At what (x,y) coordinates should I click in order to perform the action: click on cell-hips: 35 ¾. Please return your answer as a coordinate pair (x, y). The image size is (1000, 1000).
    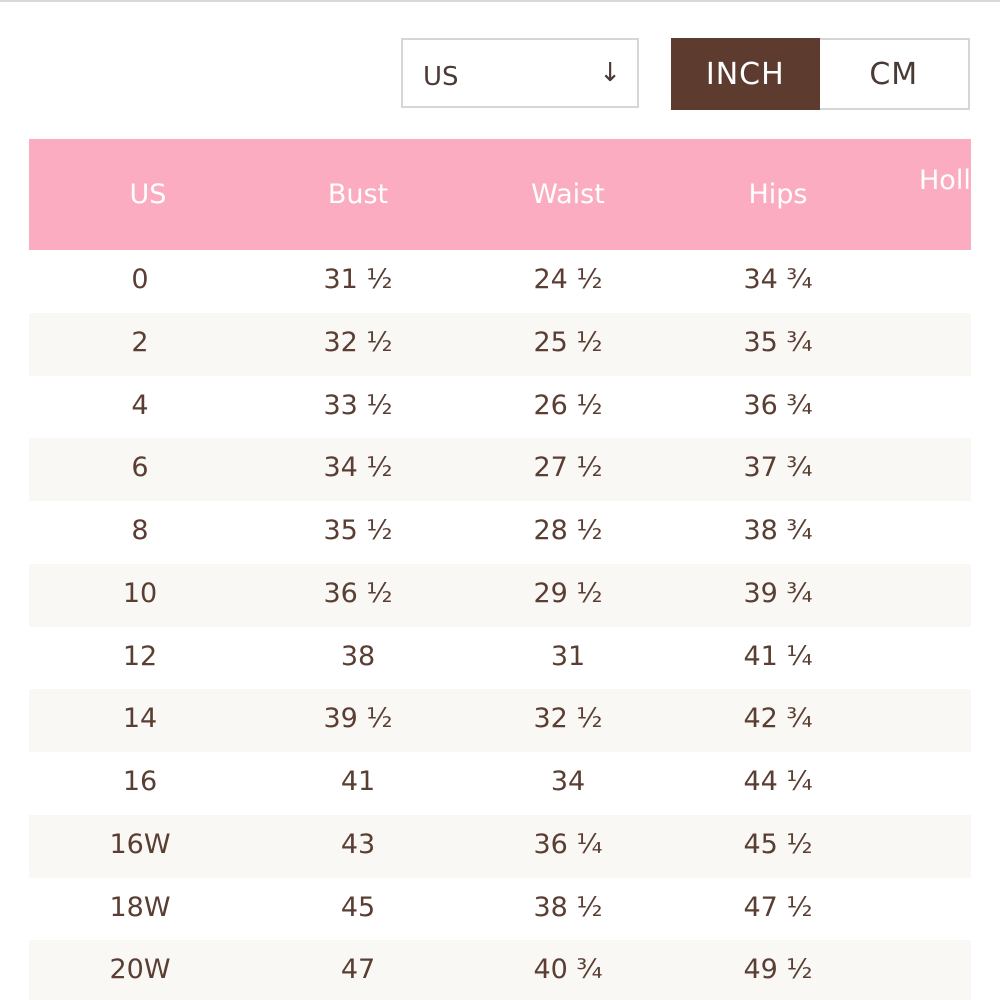
    Looking at the image, I should click on (778, 342).